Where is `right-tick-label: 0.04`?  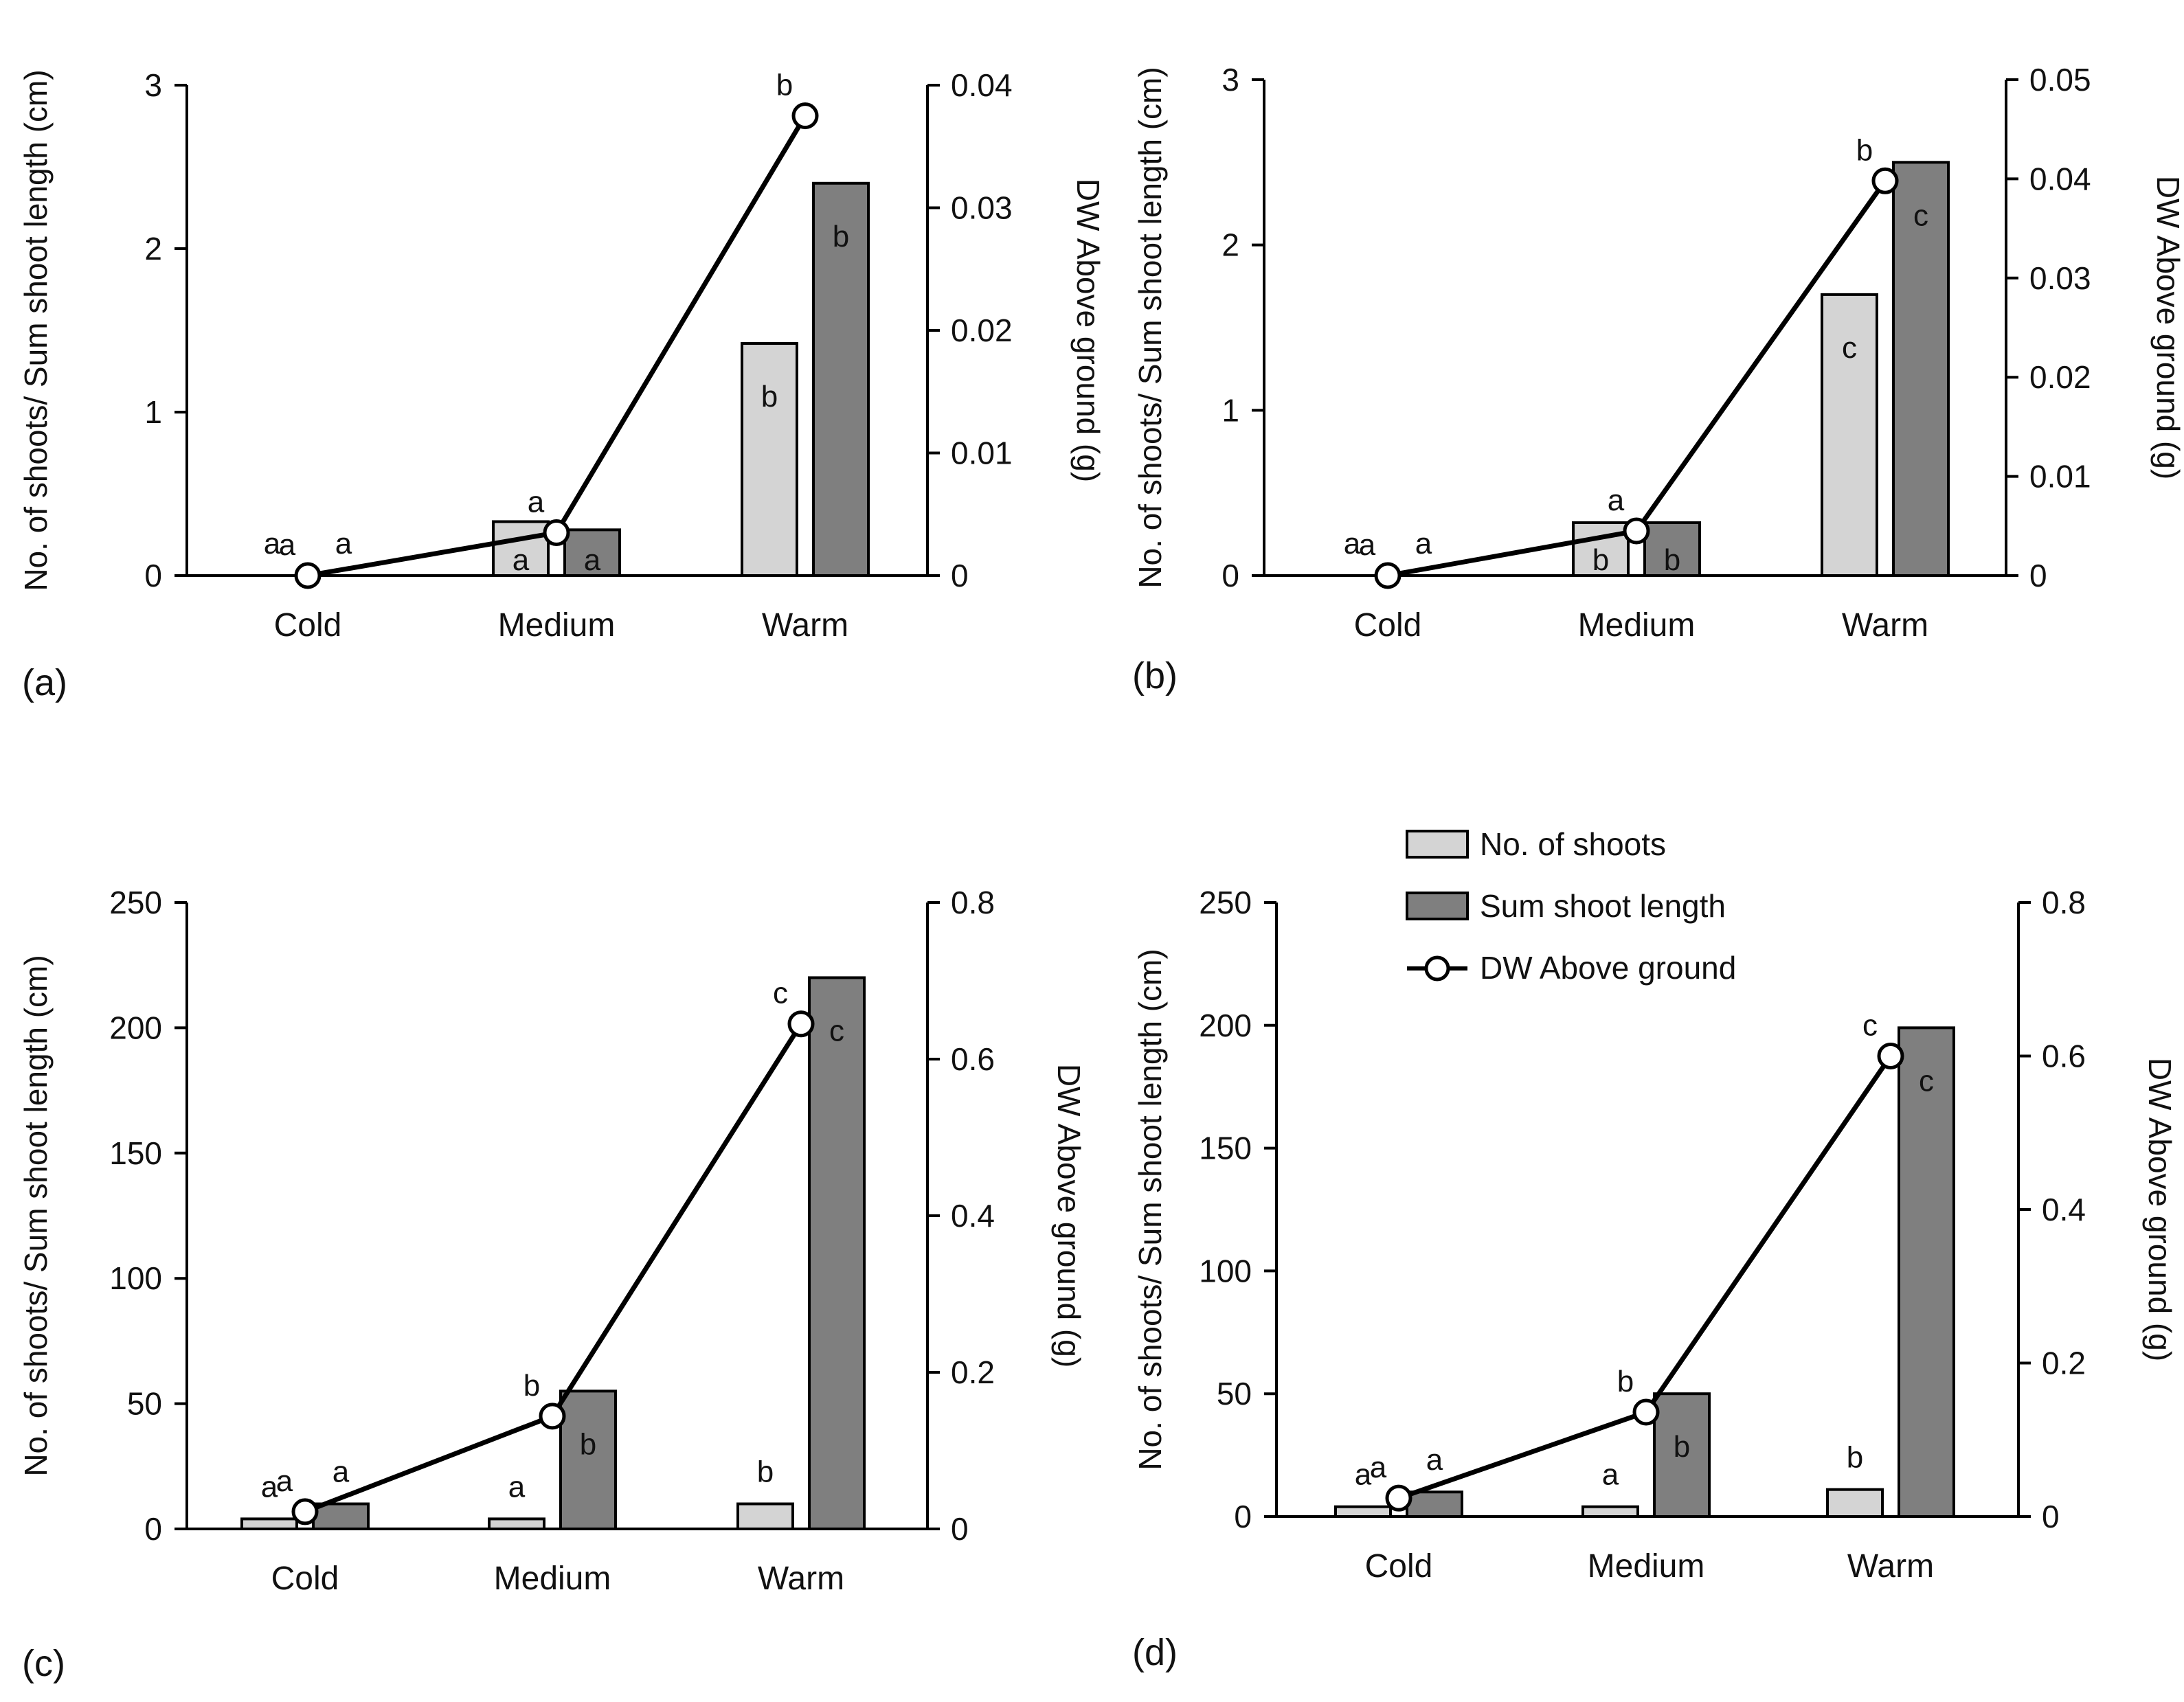
right-tick-label: 0.04 is located at coordinates (2060, 178).